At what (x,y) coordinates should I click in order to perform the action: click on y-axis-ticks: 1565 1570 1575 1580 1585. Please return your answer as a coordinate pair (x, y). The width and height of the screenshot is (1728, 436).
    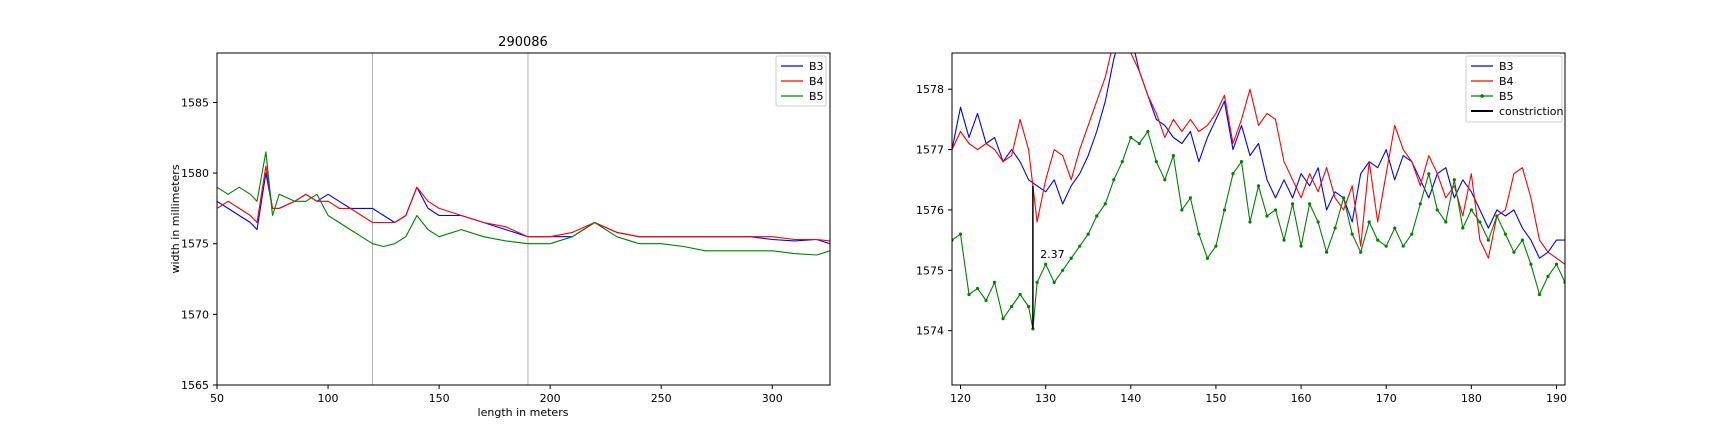
    Looking at the image, I should click on (199, 244).